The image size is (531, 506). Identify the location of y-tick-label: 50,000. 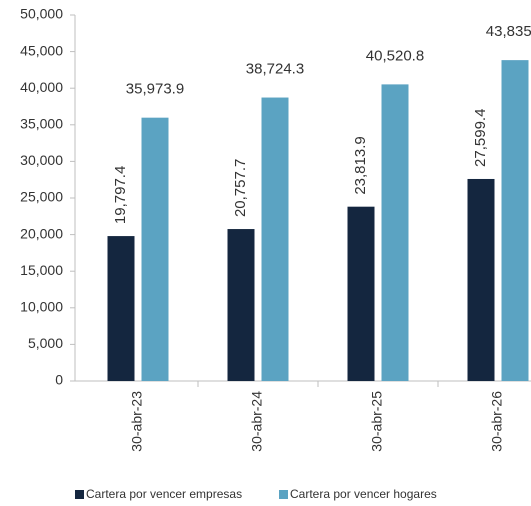
(41, 14).